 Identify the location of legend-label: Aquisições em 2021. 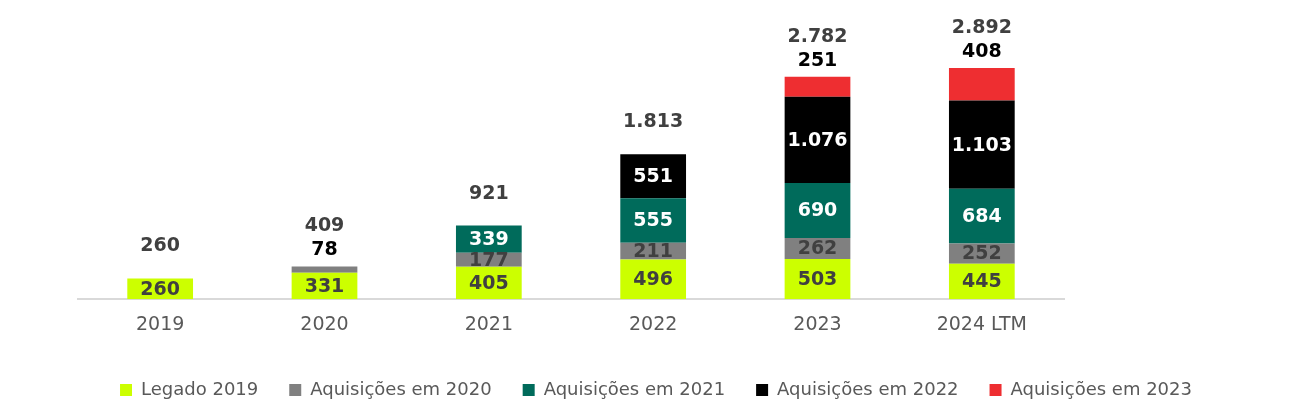
(634, 388).